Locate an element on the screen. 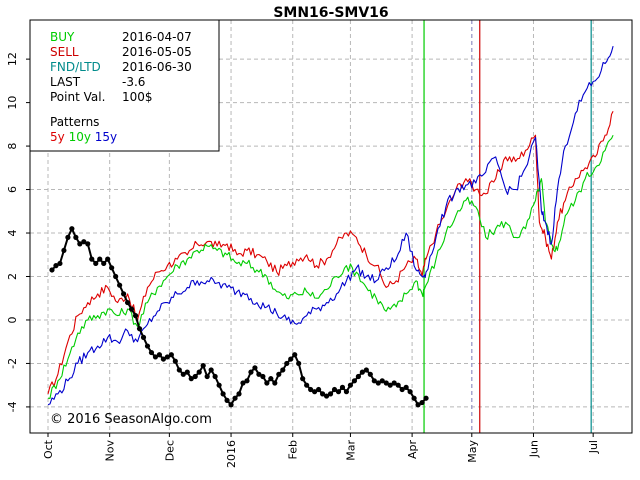 Image resolution: width=640 pixels, height=480 pixels. y-tick-label: -4 is located at coordinates (12, 406).